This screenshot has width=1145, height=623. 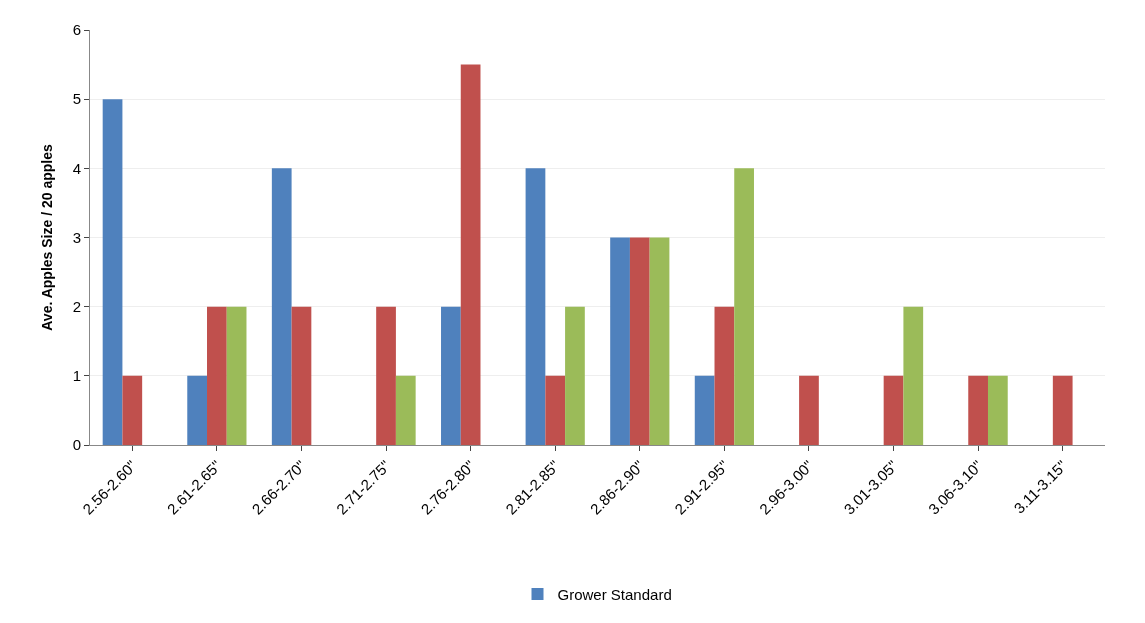 I want to click on y-tick-label: 3, so click(x=76, y=237).